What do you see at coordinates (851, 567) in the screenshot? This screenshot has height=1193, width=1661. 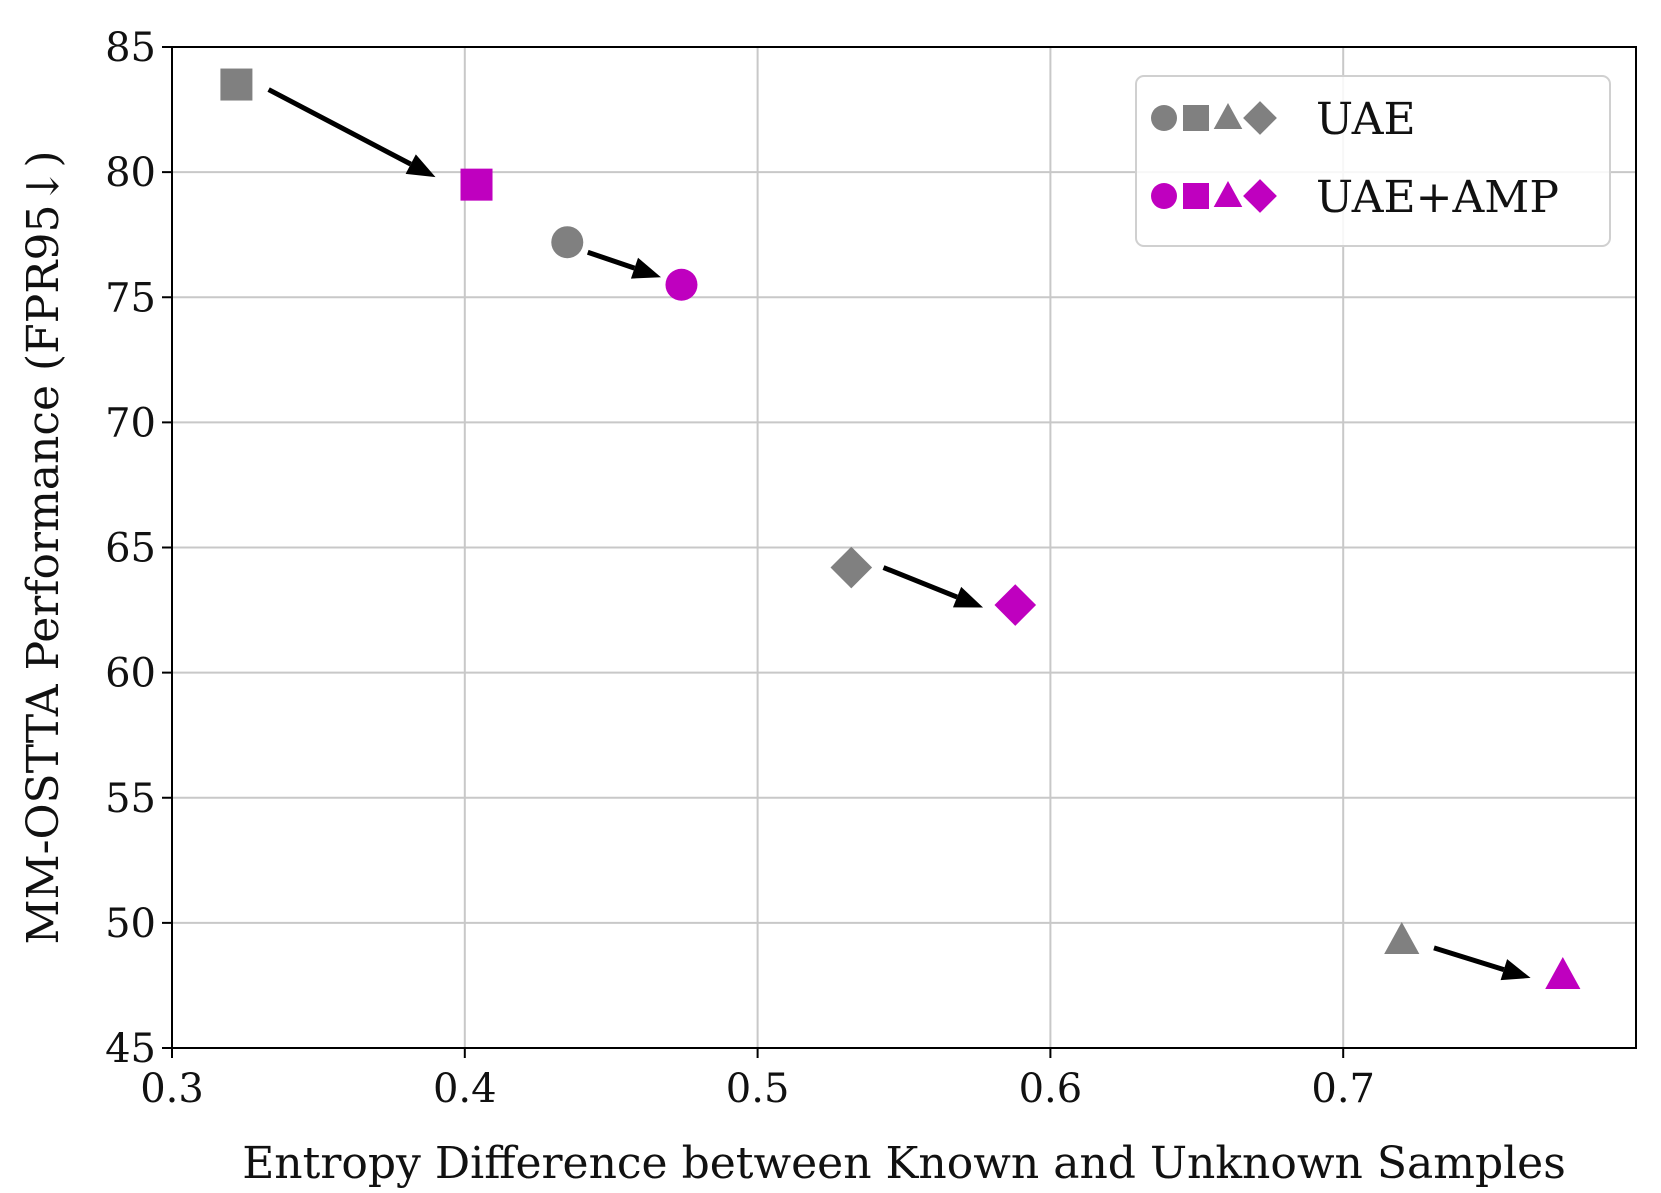 I see `uae-point-diamond` at bounding box center [851, 567].